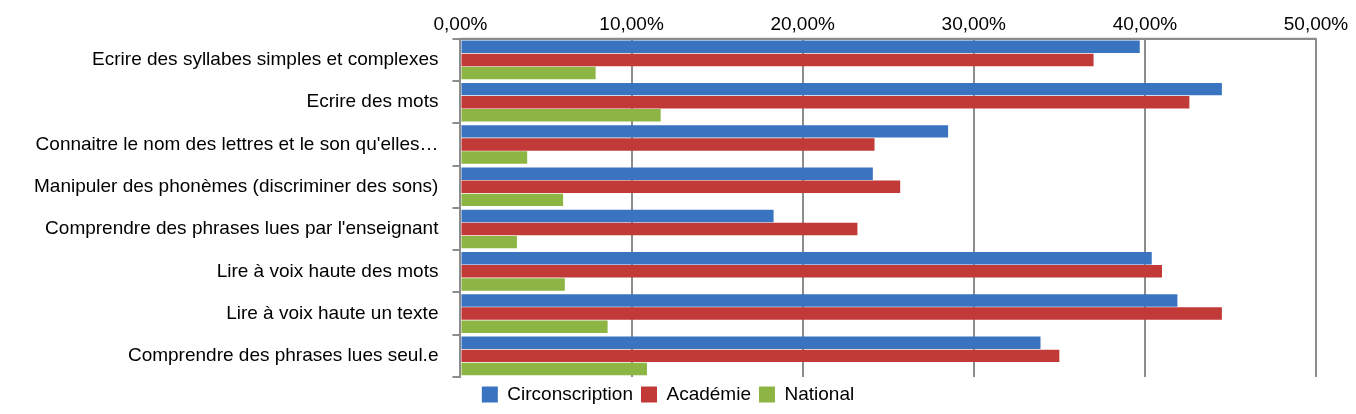  I want to click on y-tick-label: Ecrire des mots, so click(372, 101).